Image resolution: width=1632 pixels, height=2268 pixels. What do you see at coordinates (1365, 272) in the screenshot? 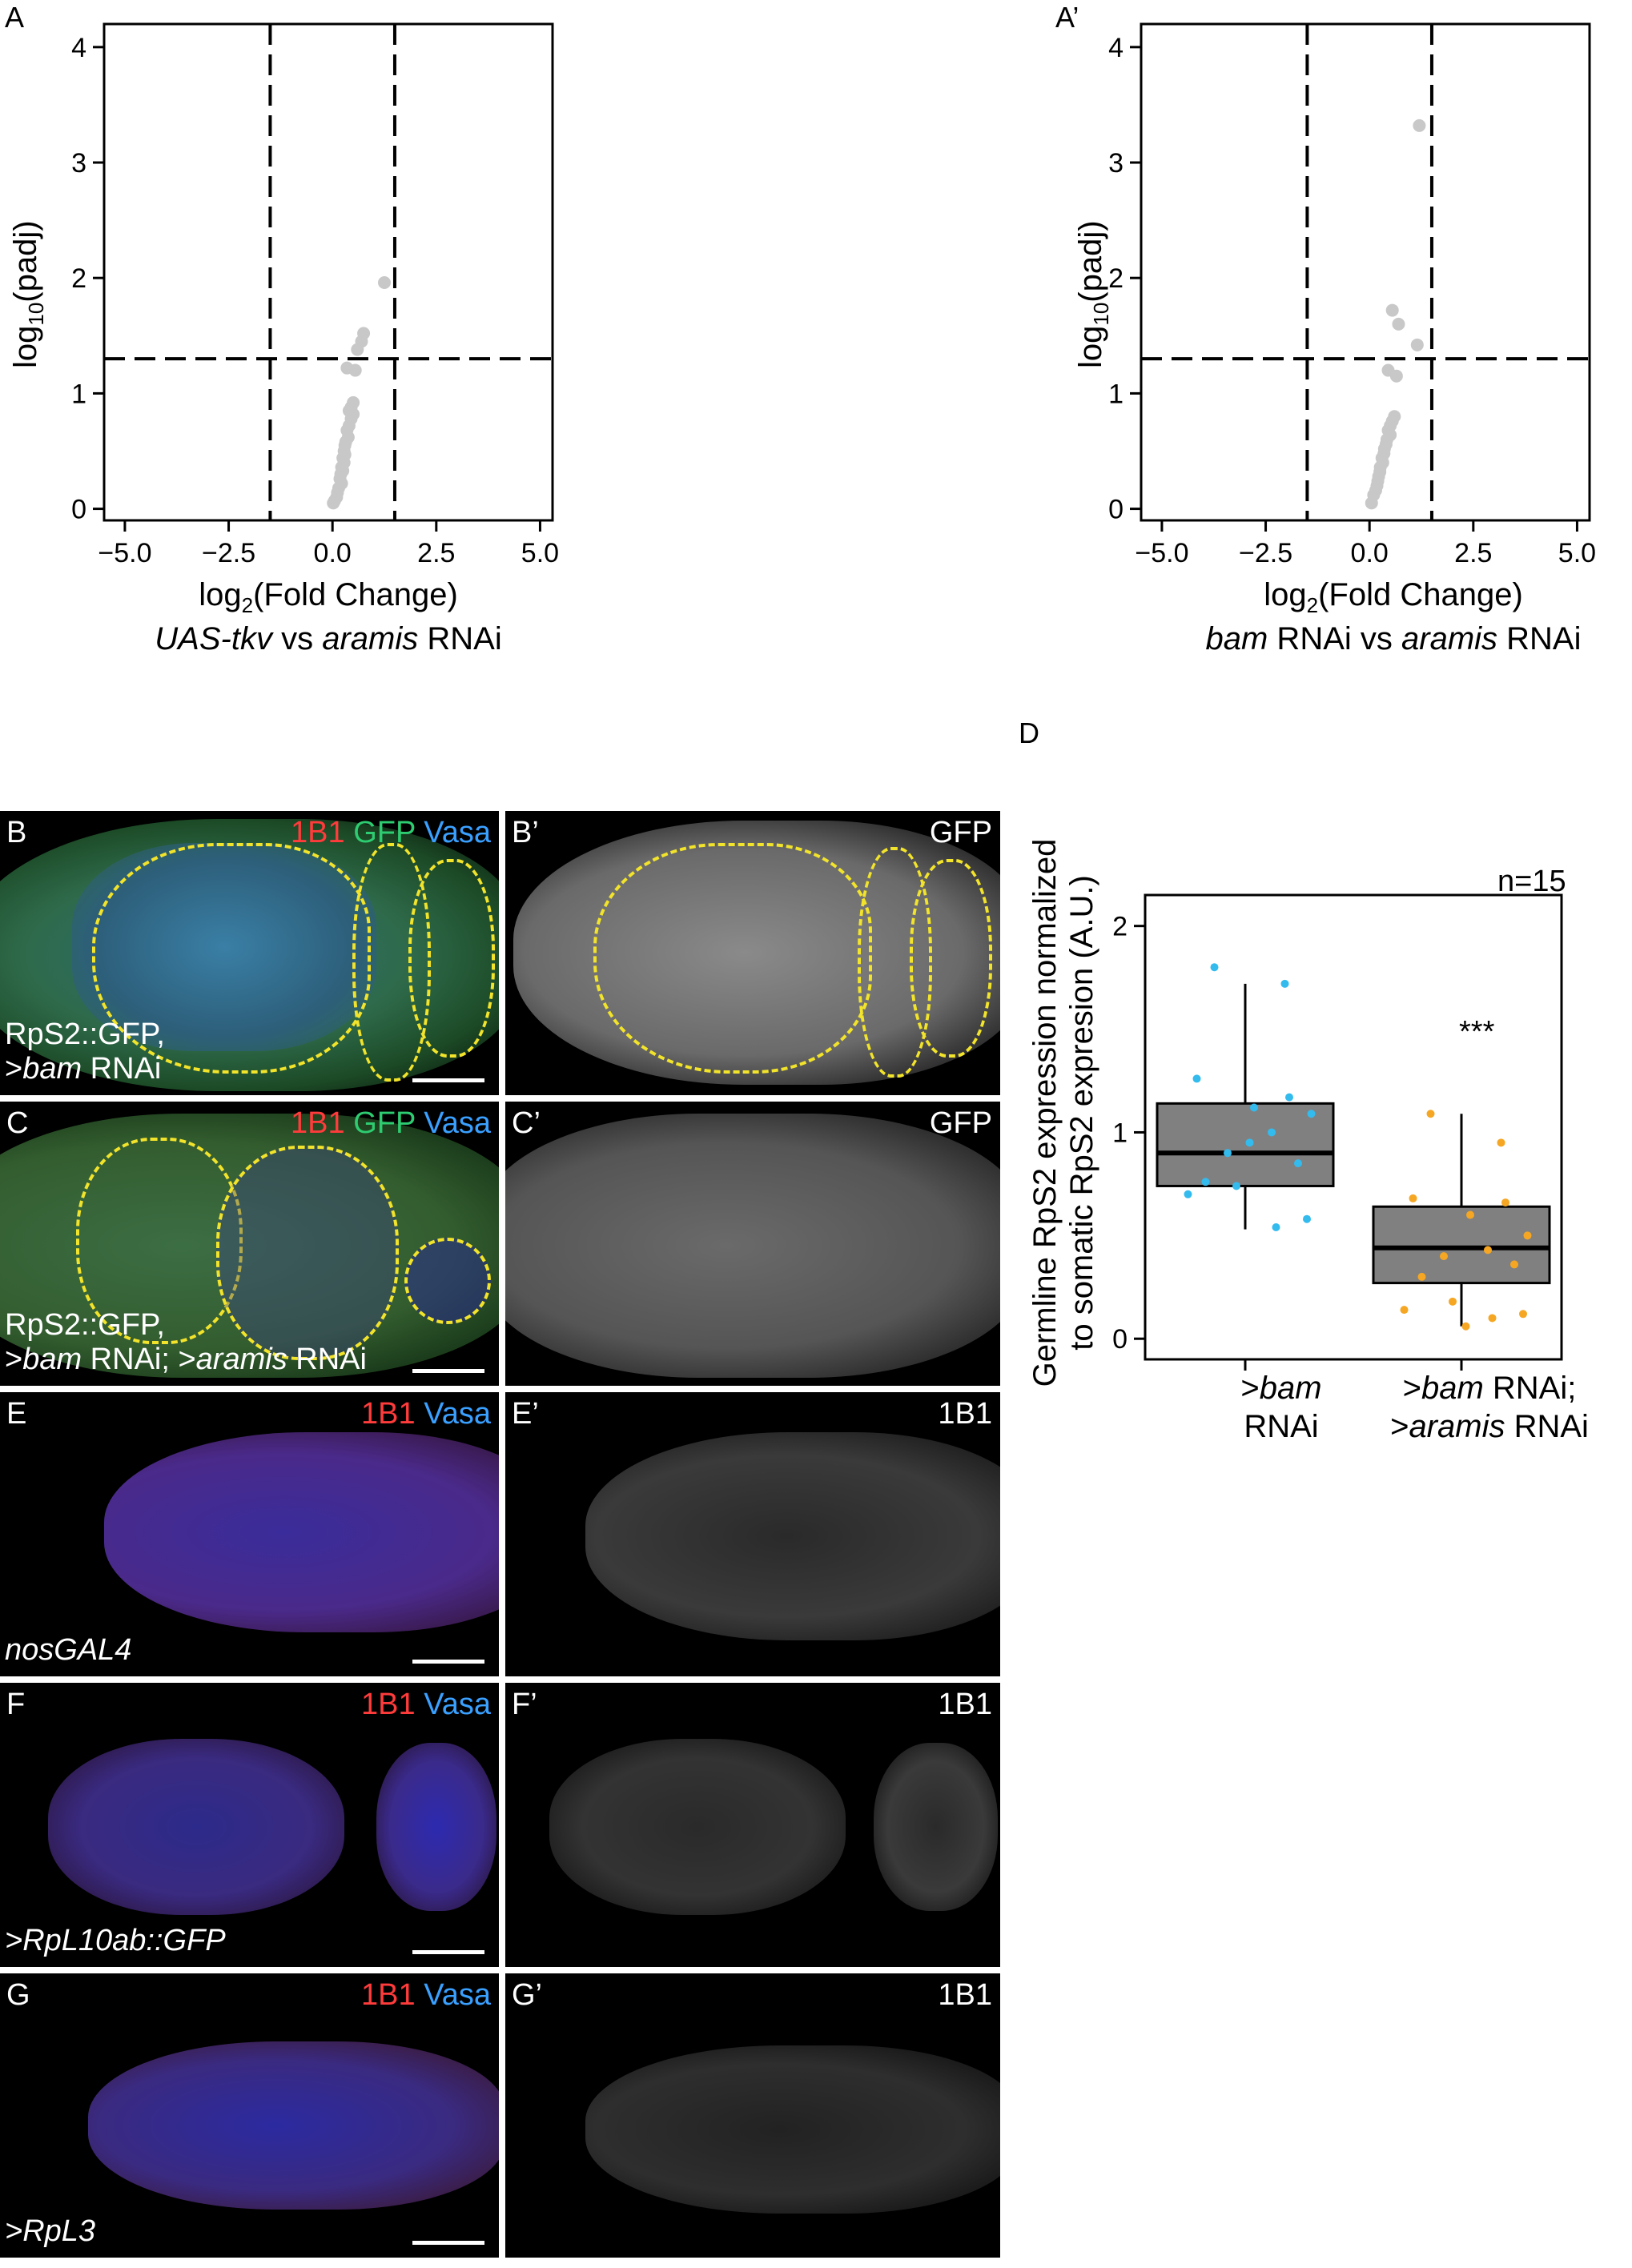
I see `volcano-a-prime-frame` at bounding box center [1365, 272].